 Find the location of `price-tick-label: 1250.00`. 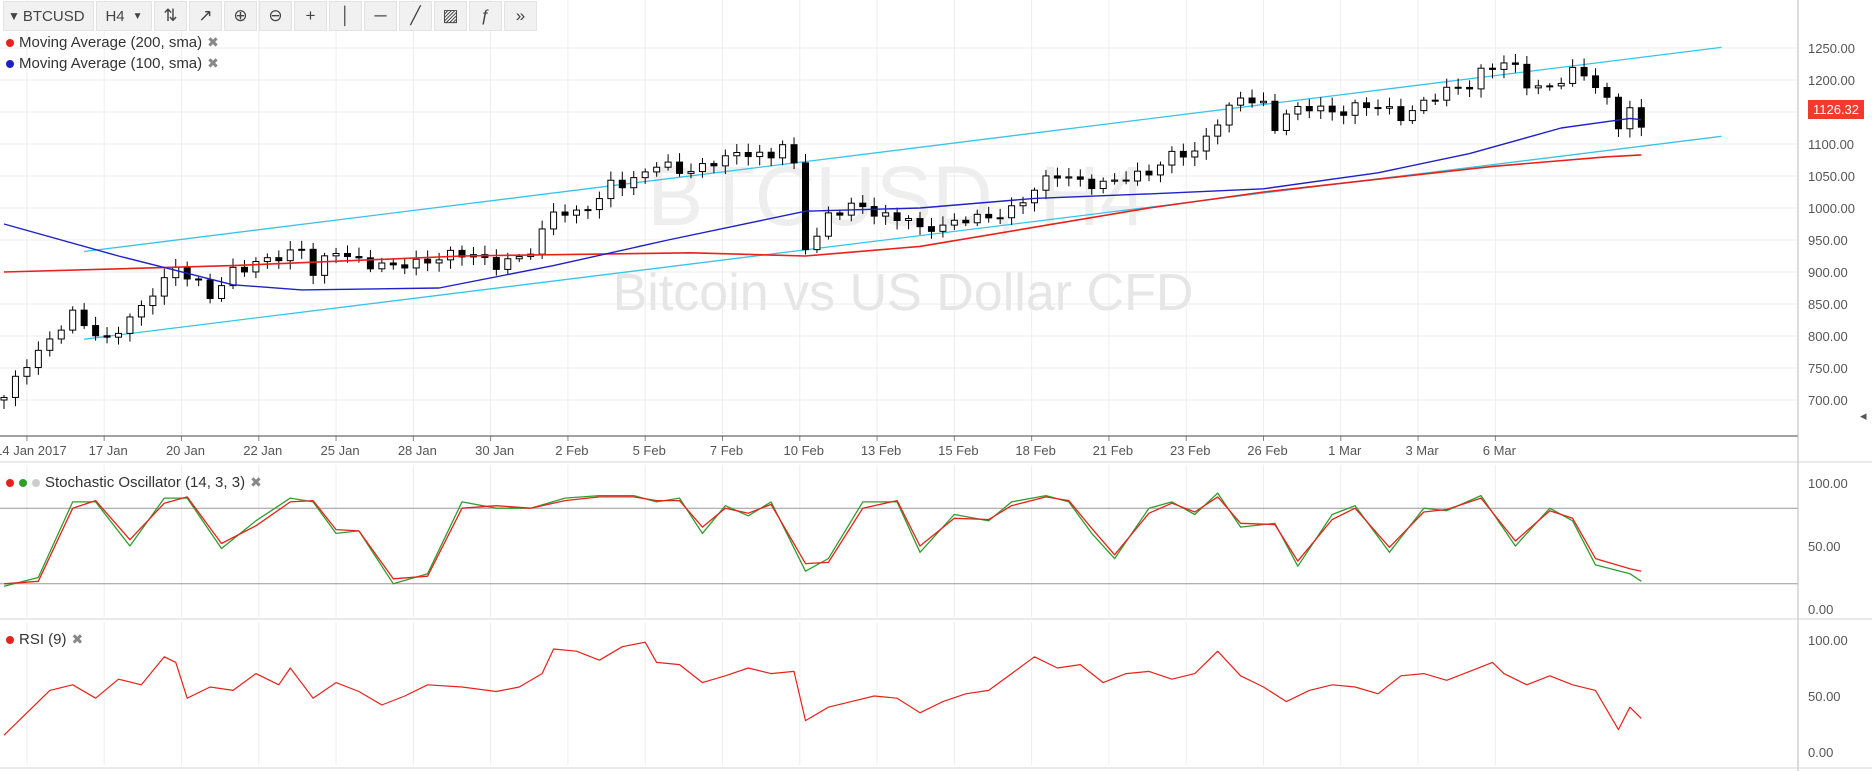

price-tick-label: 1250.00 is located at coordinates (1831, 48).